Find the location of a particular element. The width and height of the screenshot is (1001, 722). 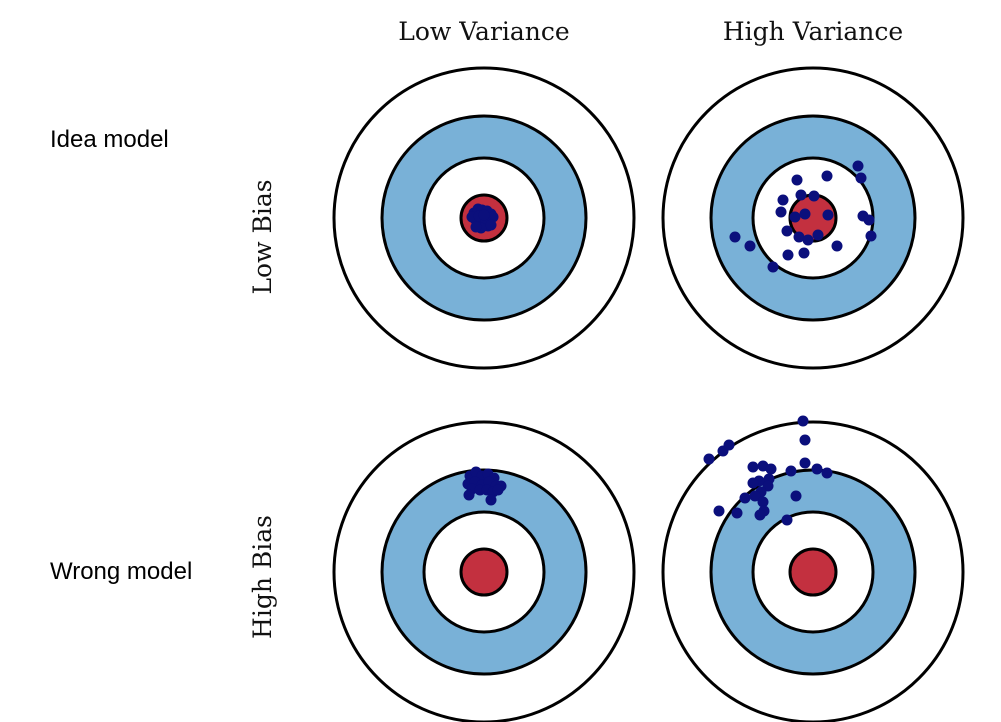

column-label-low-variance: Low Variance is located at coordinates (483, 31).